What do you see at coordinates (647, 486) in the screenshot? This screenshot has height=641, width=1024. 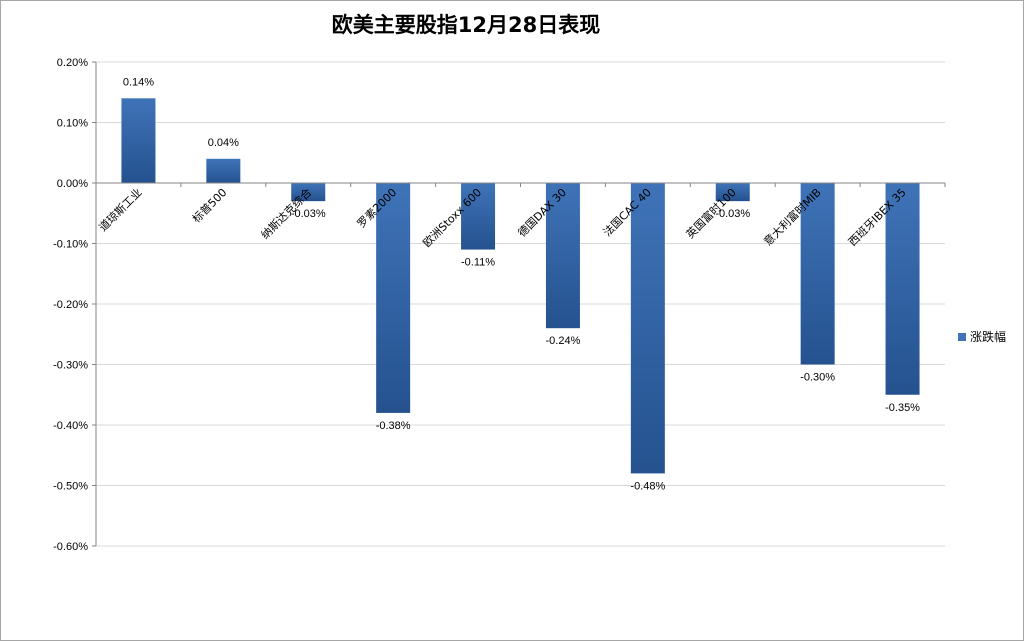 I see `data-label: -0.48%` at bounding box center [647, 486].